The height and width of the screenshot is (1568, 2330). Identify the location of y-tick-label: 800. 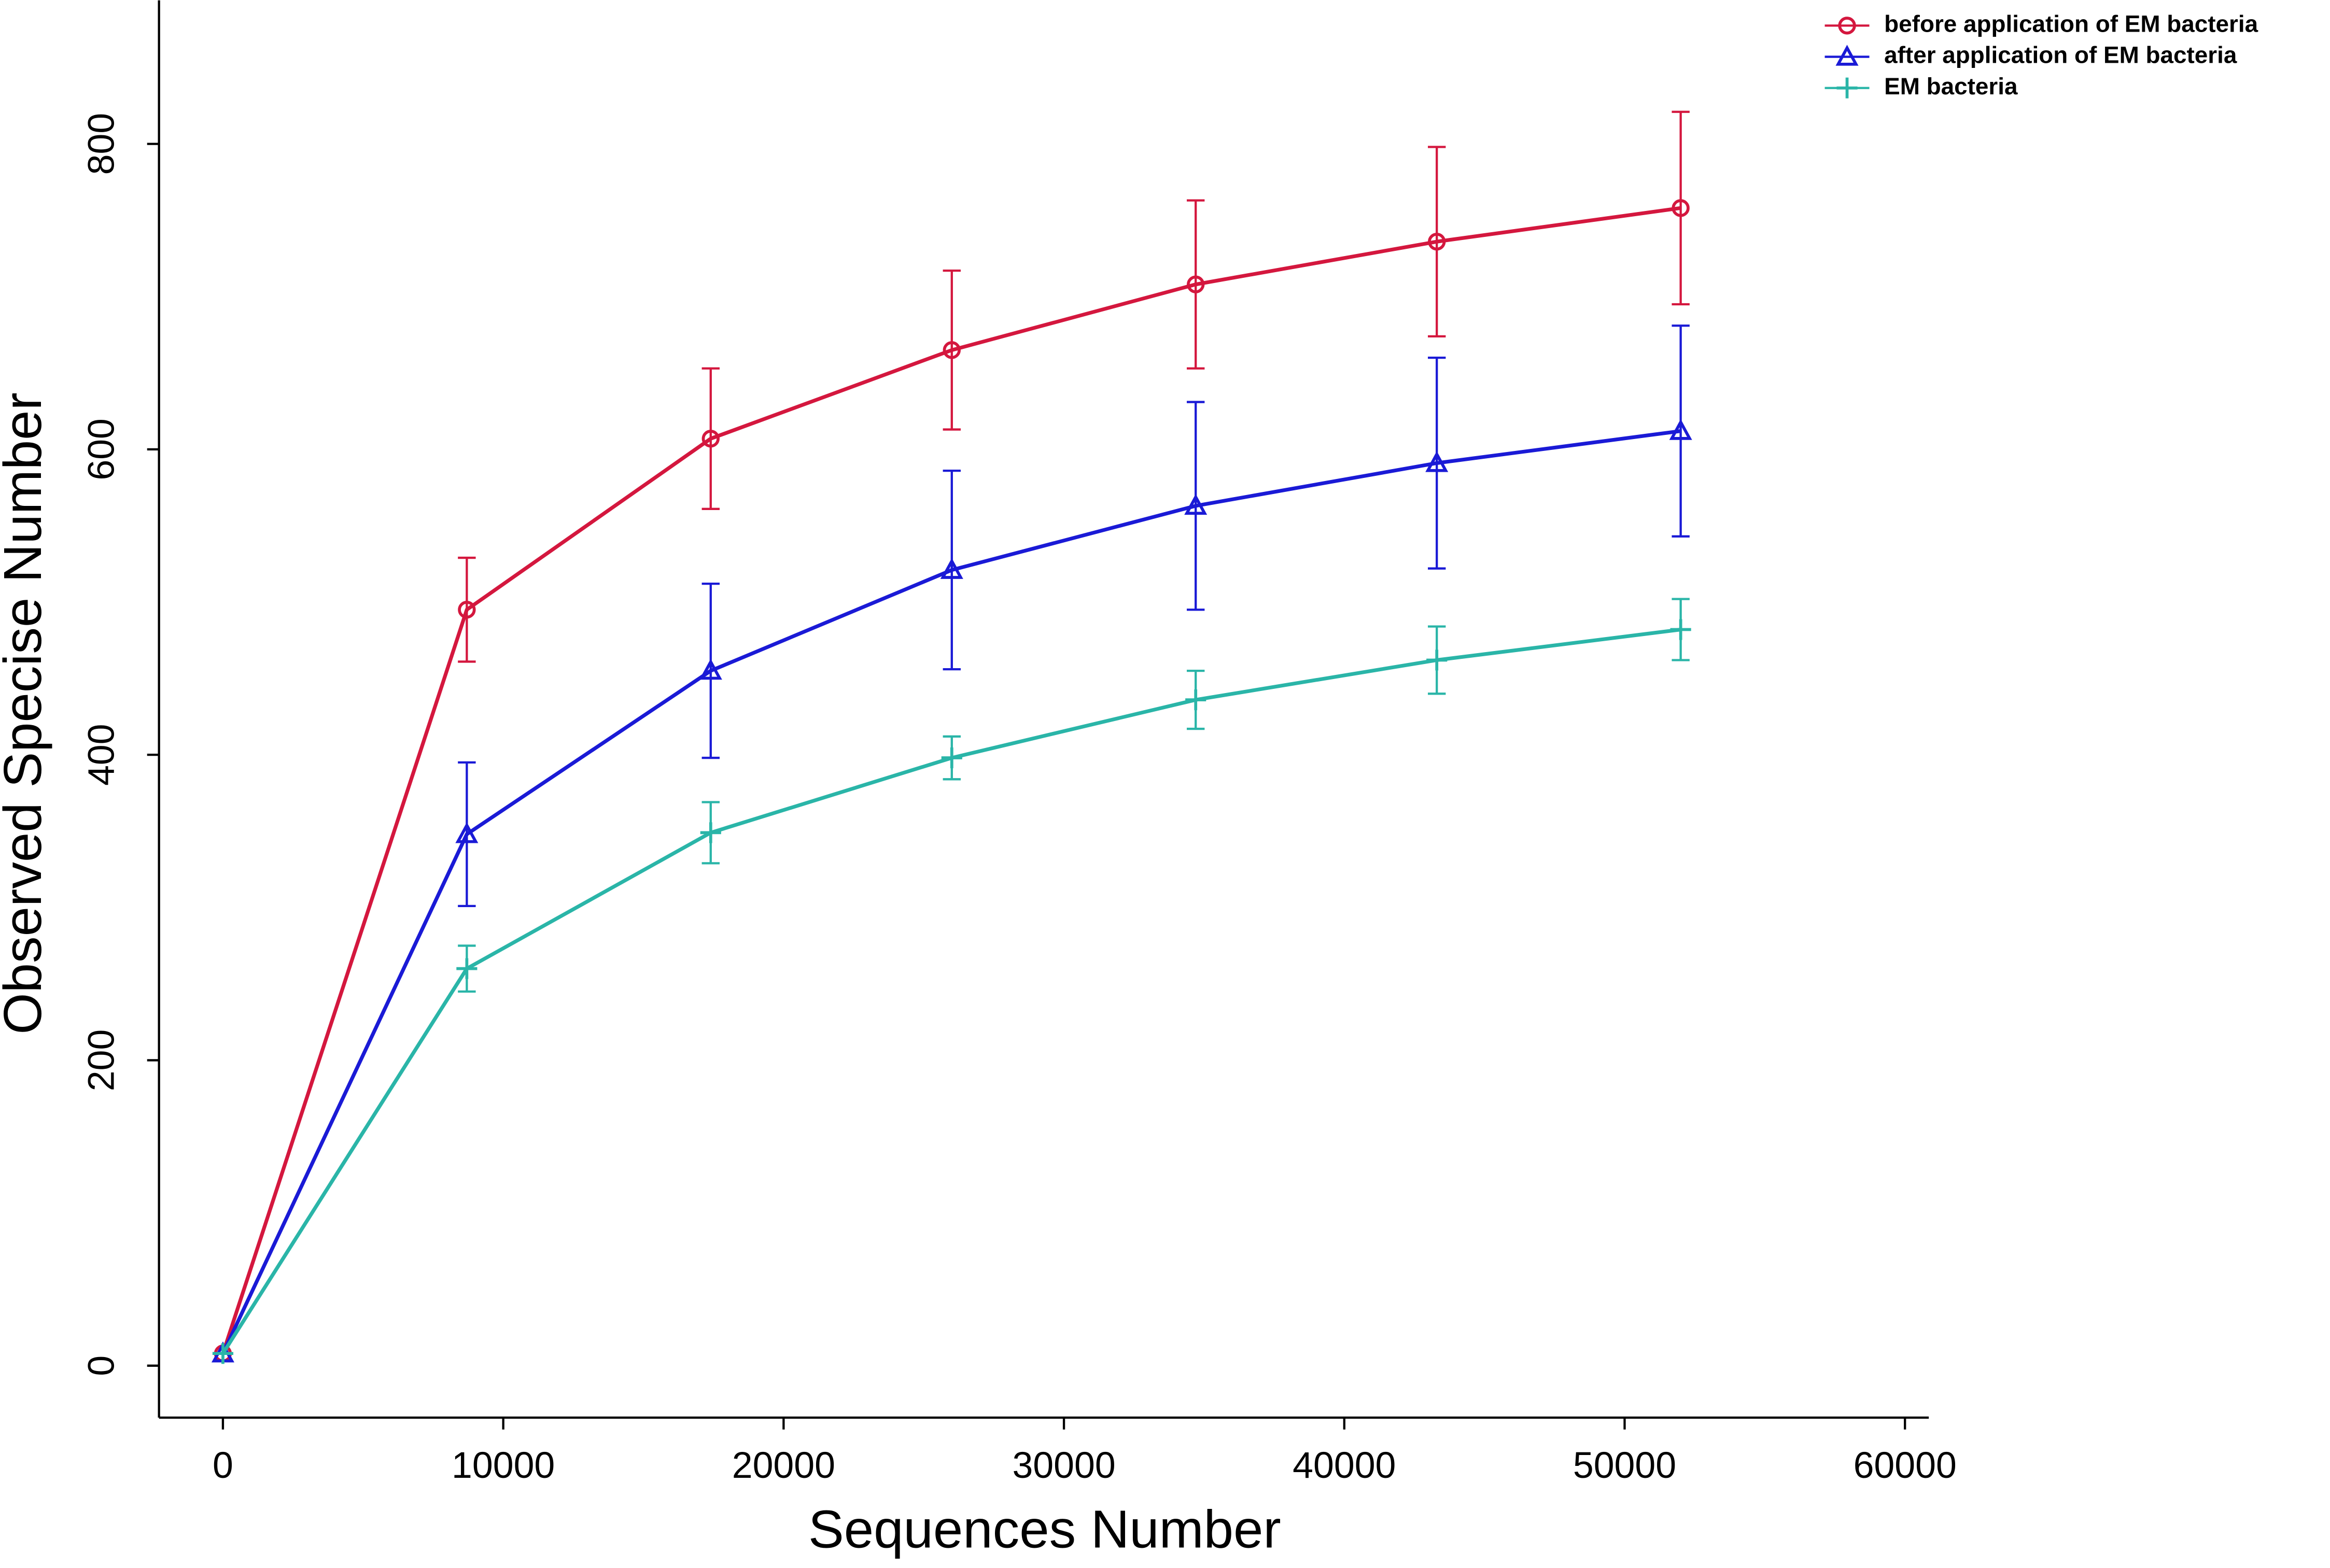
(101, 144).